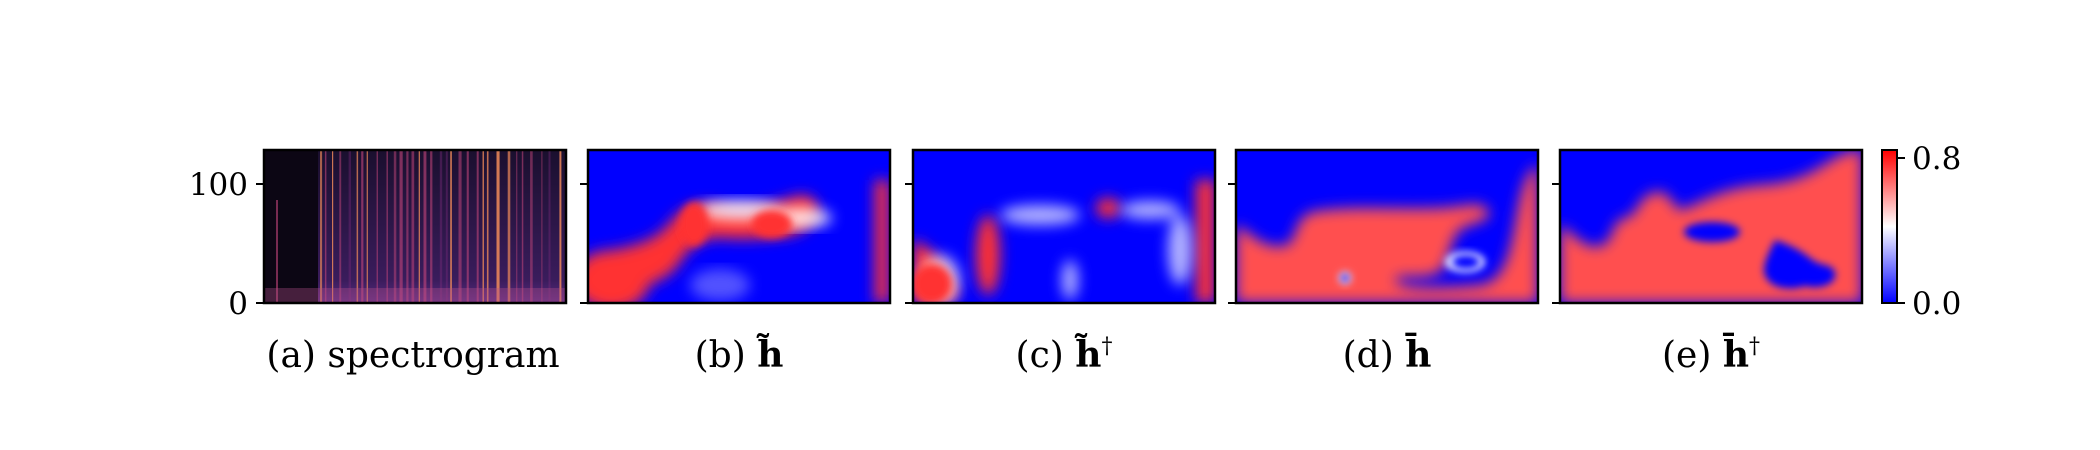  I want to click on caption-prefix-e: (e), so click(1692, 355).